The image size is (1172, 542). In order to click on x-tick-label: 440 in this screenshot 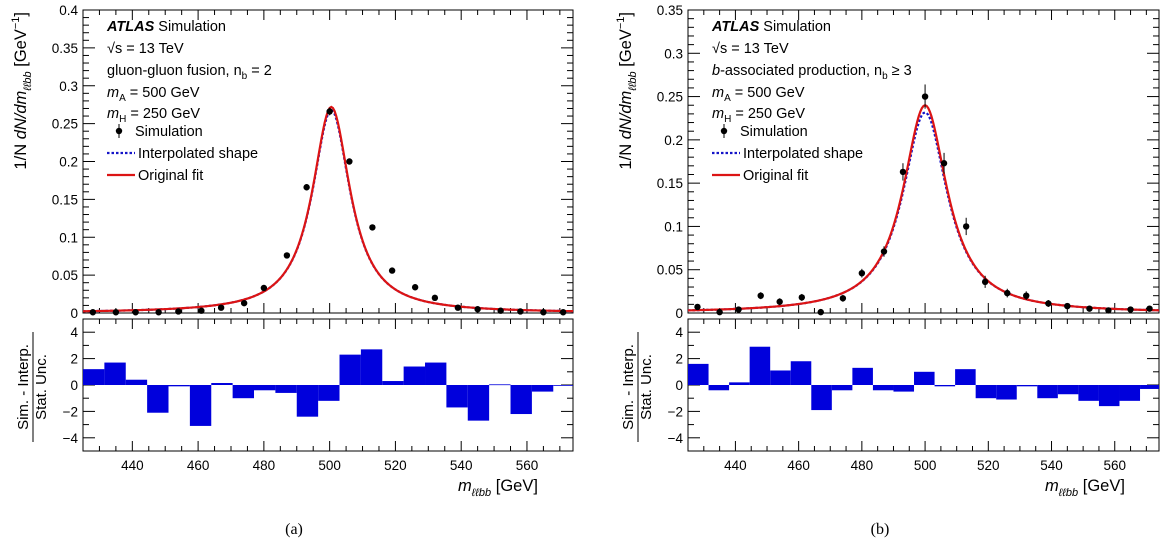, I will do `click(132, 465)`.